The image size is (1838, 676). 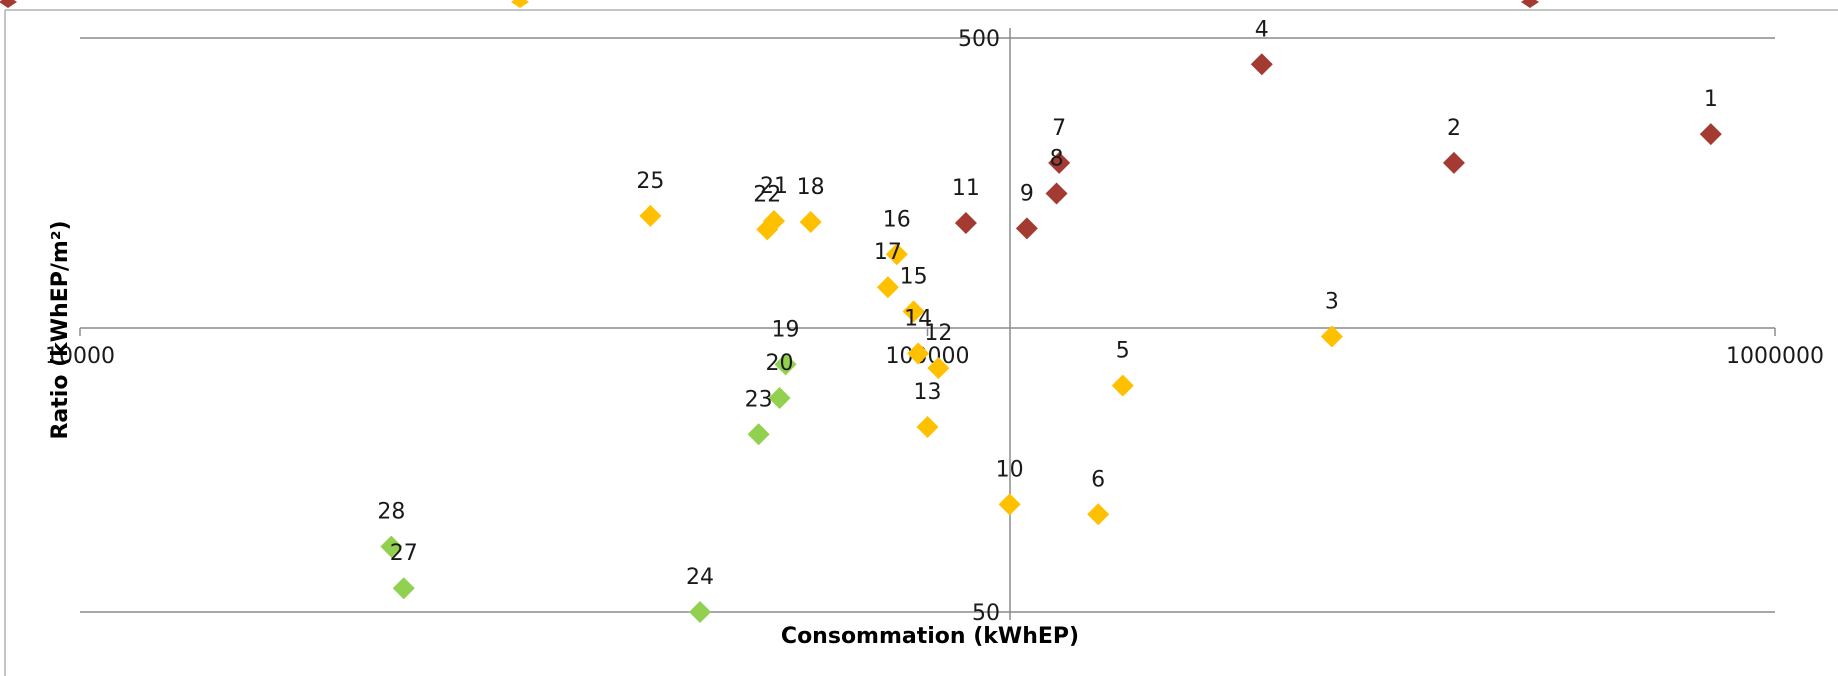 I want to click on legend-marker-red, so click(x=8, y=4).